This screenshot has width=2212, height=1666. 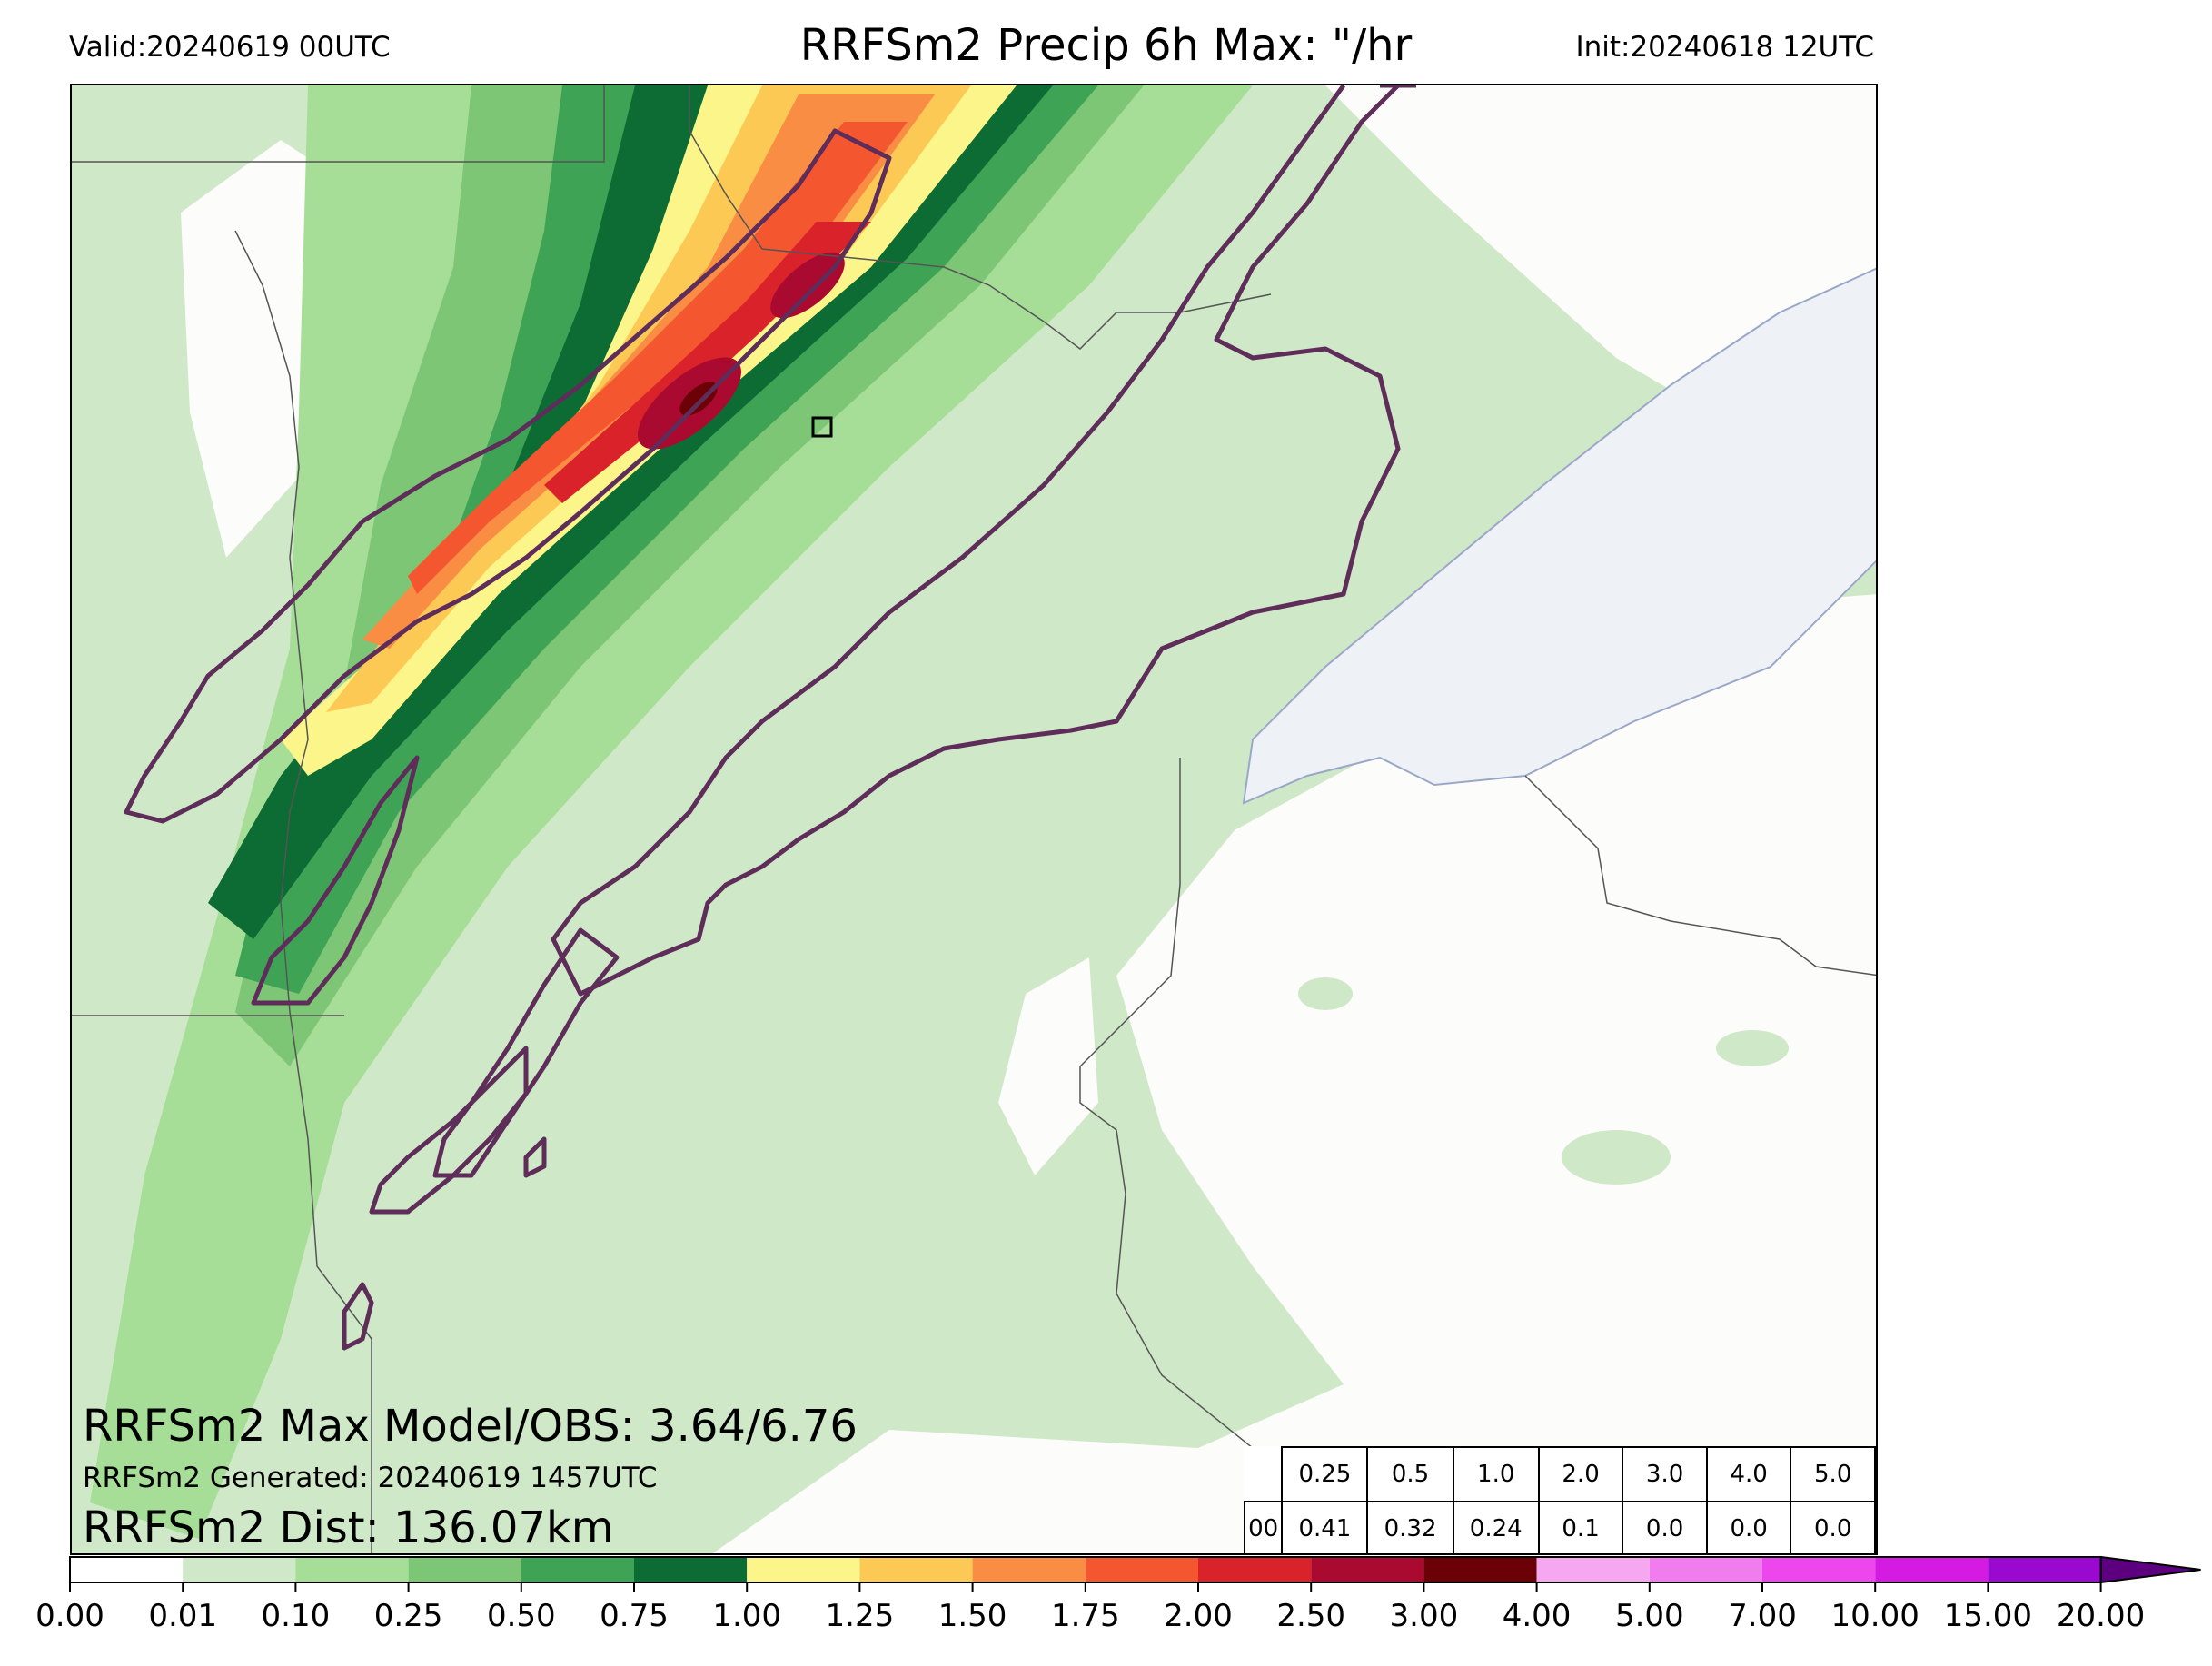 I want to click on init-time-label: Init:20240618 12UTC, so click(x=1724, y=47).